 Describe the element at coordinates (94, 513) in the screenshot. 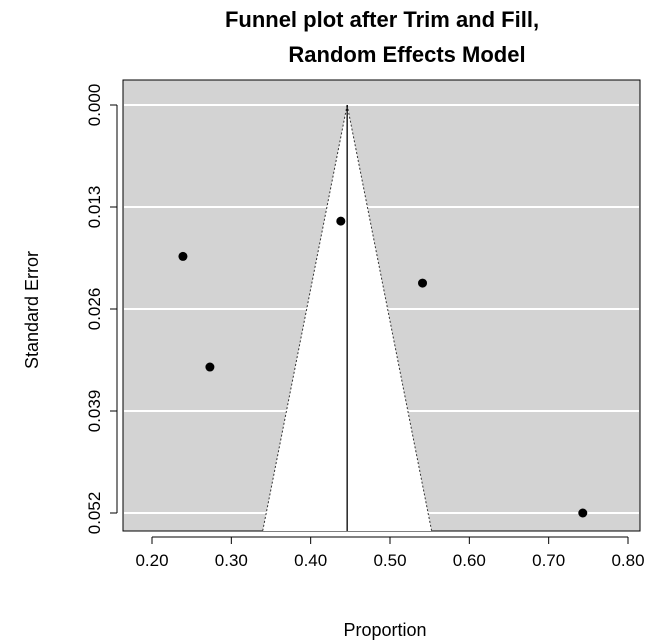

I see `y-tick-label: 0.052` at that location.